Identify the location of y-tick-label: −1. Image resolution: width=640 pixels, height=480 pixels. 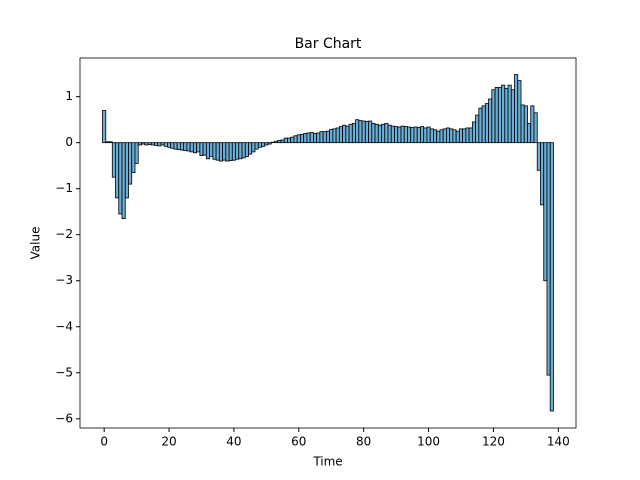
(64, 188).